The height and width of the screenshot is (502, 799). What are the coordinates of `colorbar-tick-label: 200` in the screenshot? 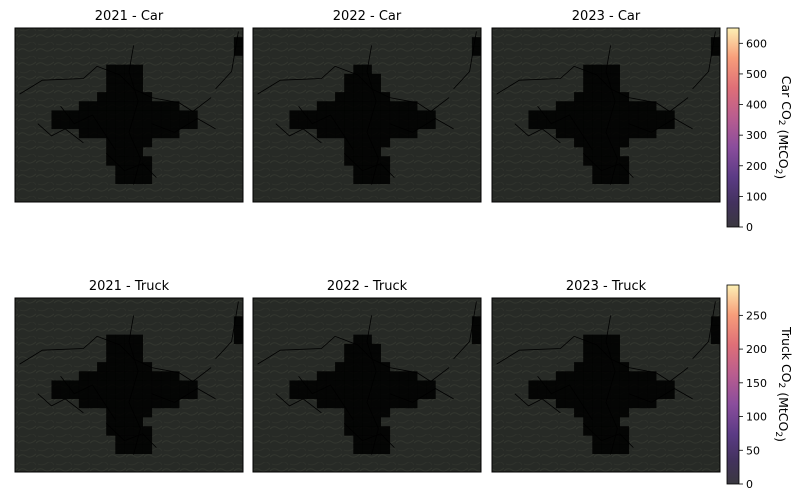 It's located at (756, 349).